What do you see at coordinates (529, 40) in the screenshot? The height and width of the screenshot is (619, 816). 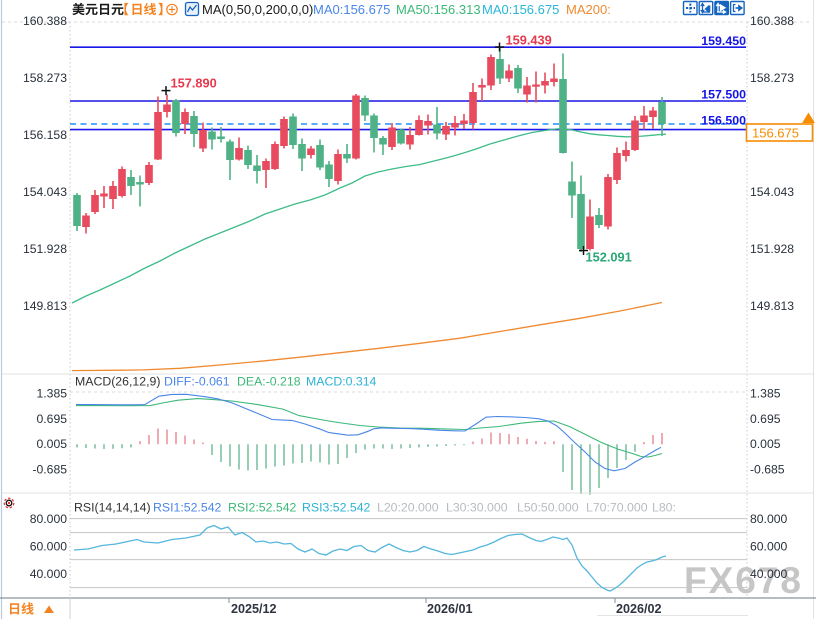 I see `svg-text: 159.439` at bounding box center [529, 40].